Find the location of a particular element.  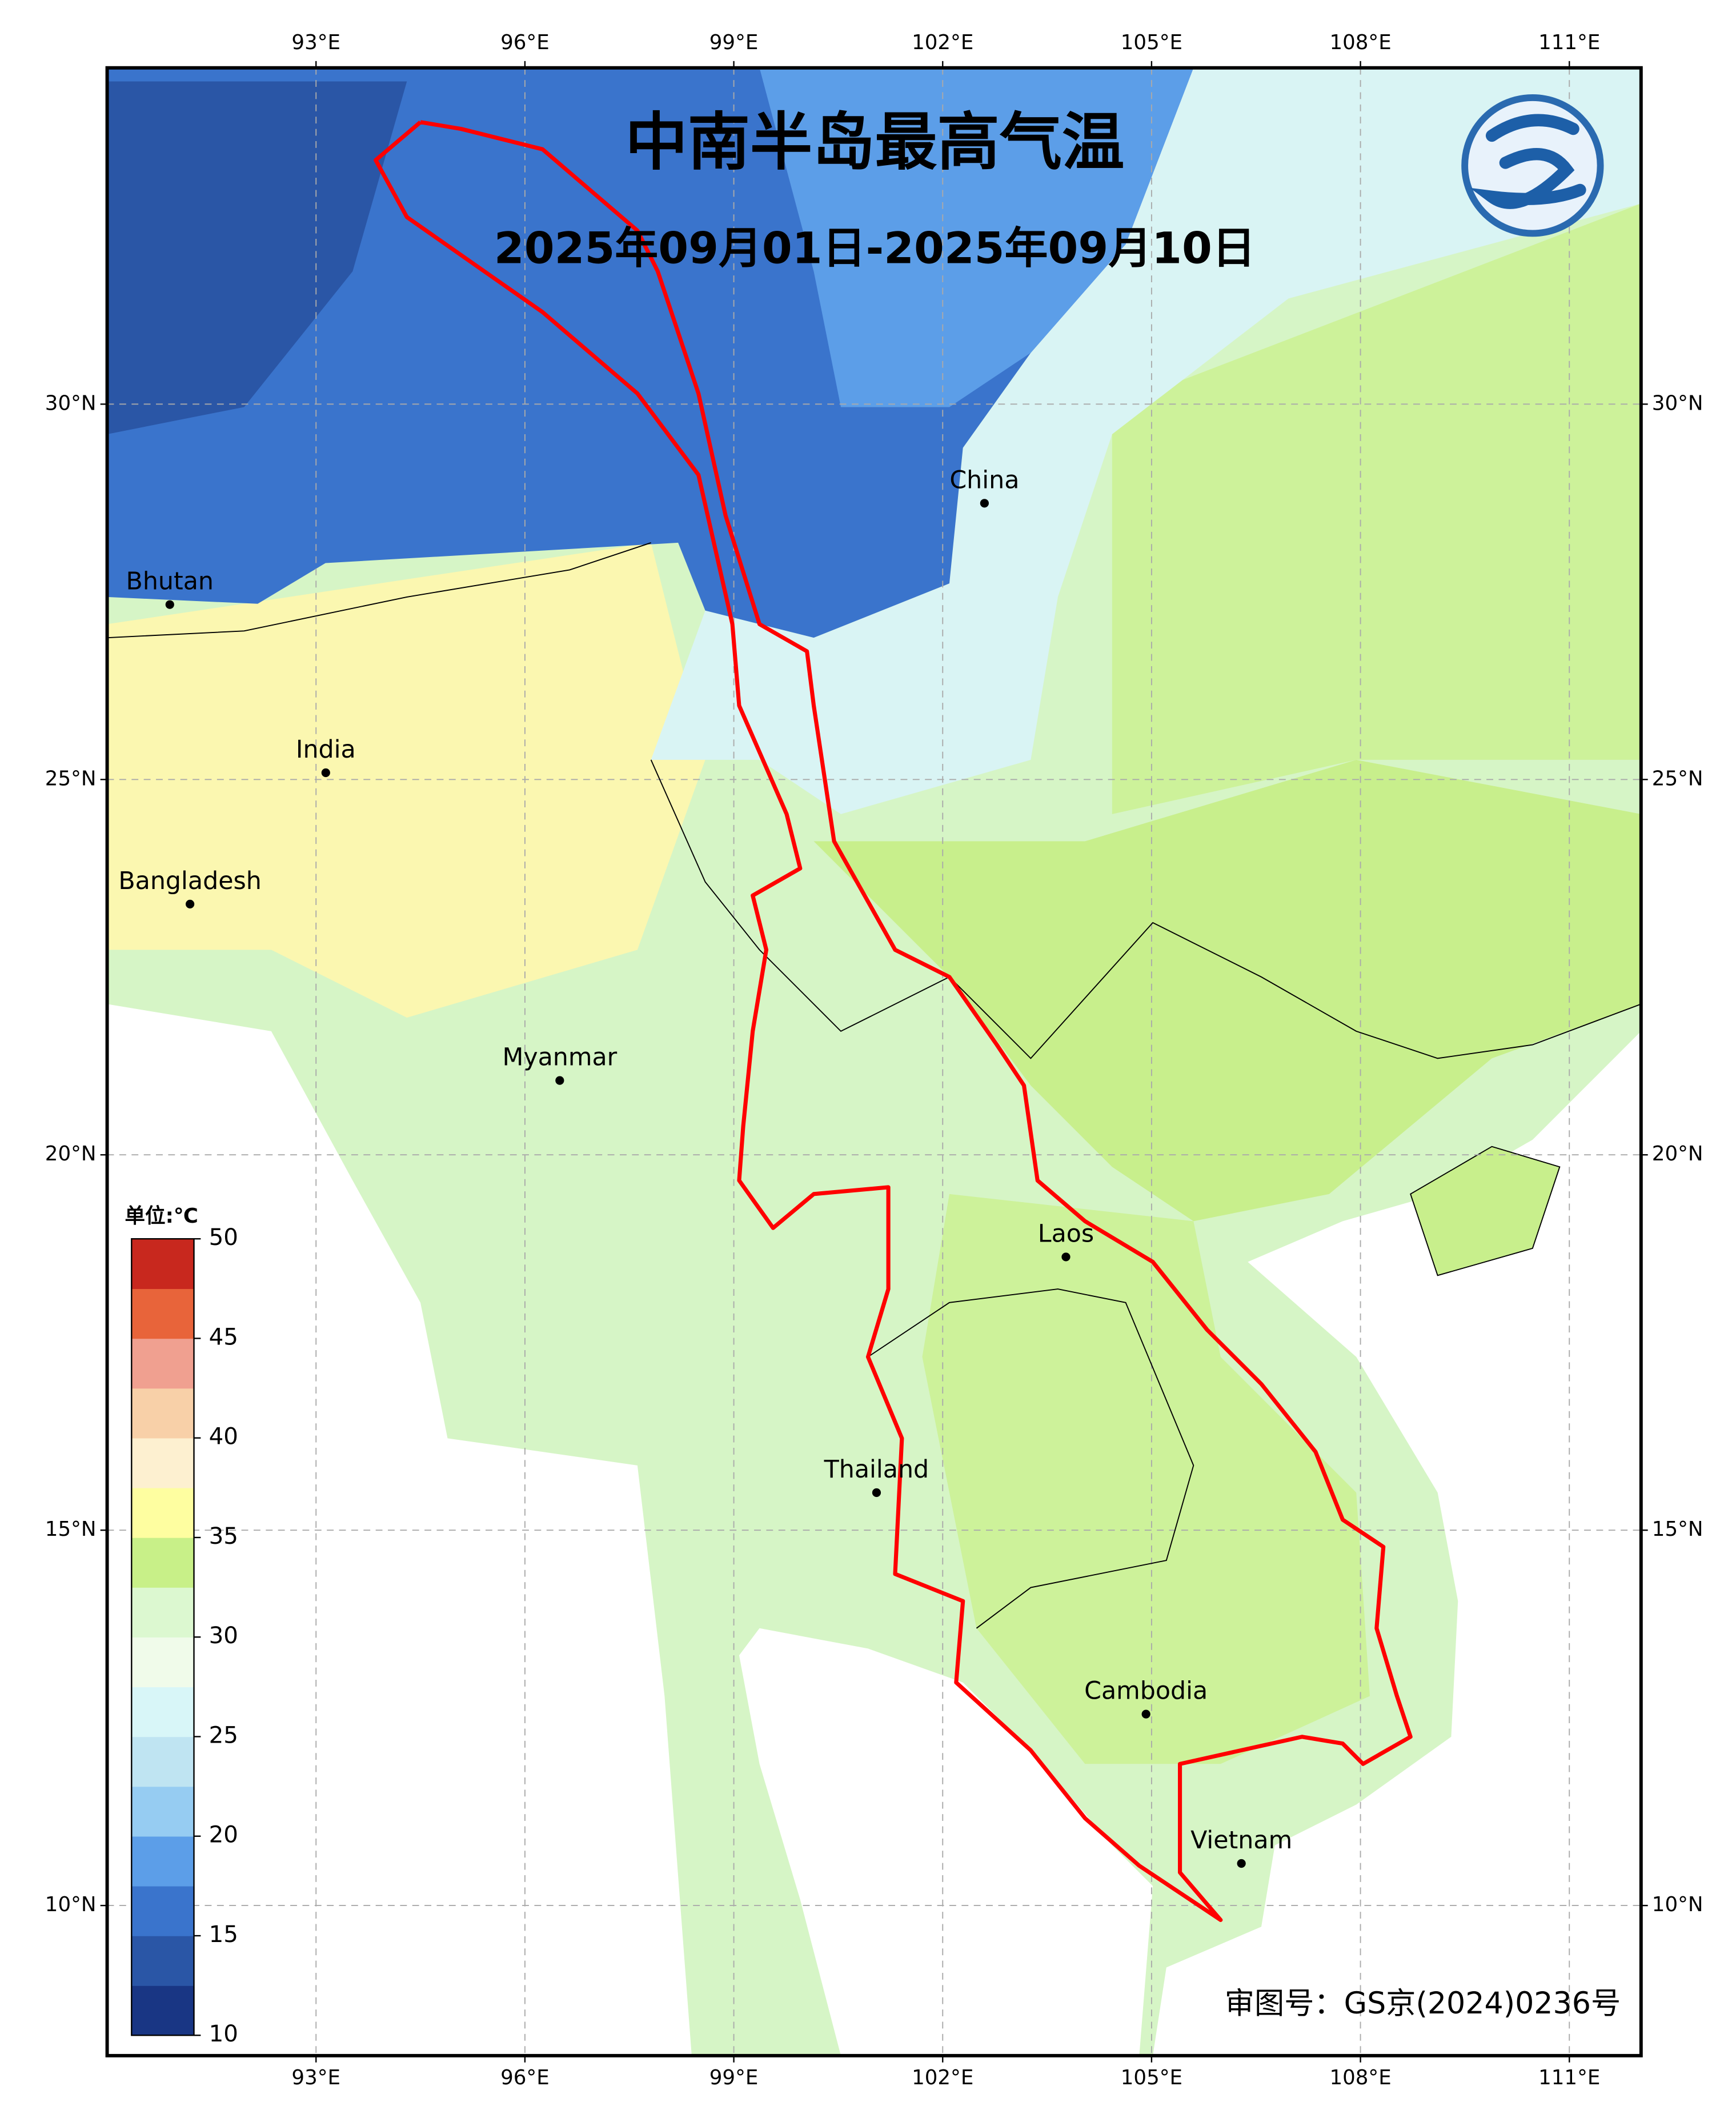

place-label: Laos is located at coordinates (1066, 1233).